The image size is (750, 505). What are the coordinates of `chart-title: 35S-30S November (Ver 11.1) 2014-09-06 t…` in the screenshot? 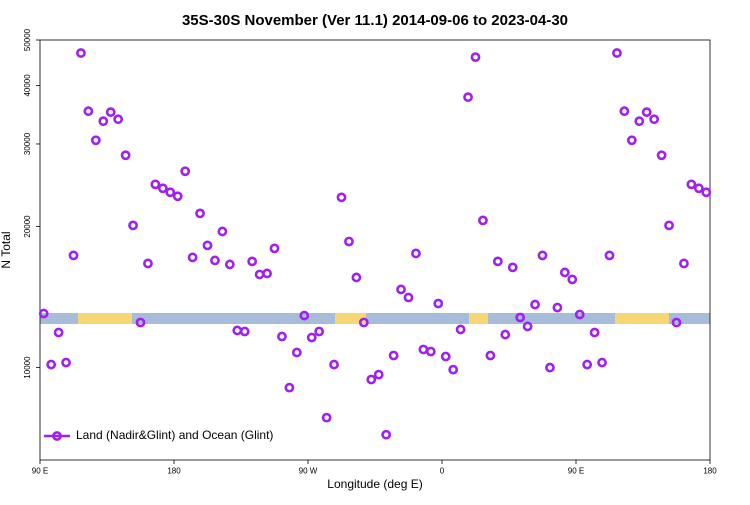 It's located at (375, 20).